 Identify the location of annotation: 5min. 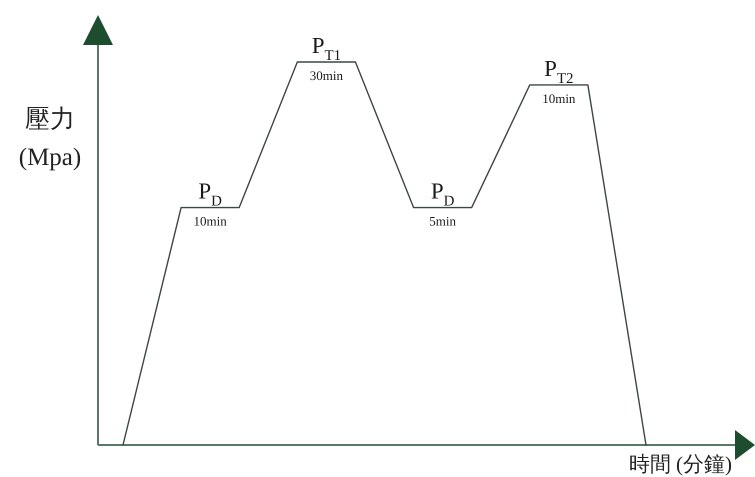
(442, 221).